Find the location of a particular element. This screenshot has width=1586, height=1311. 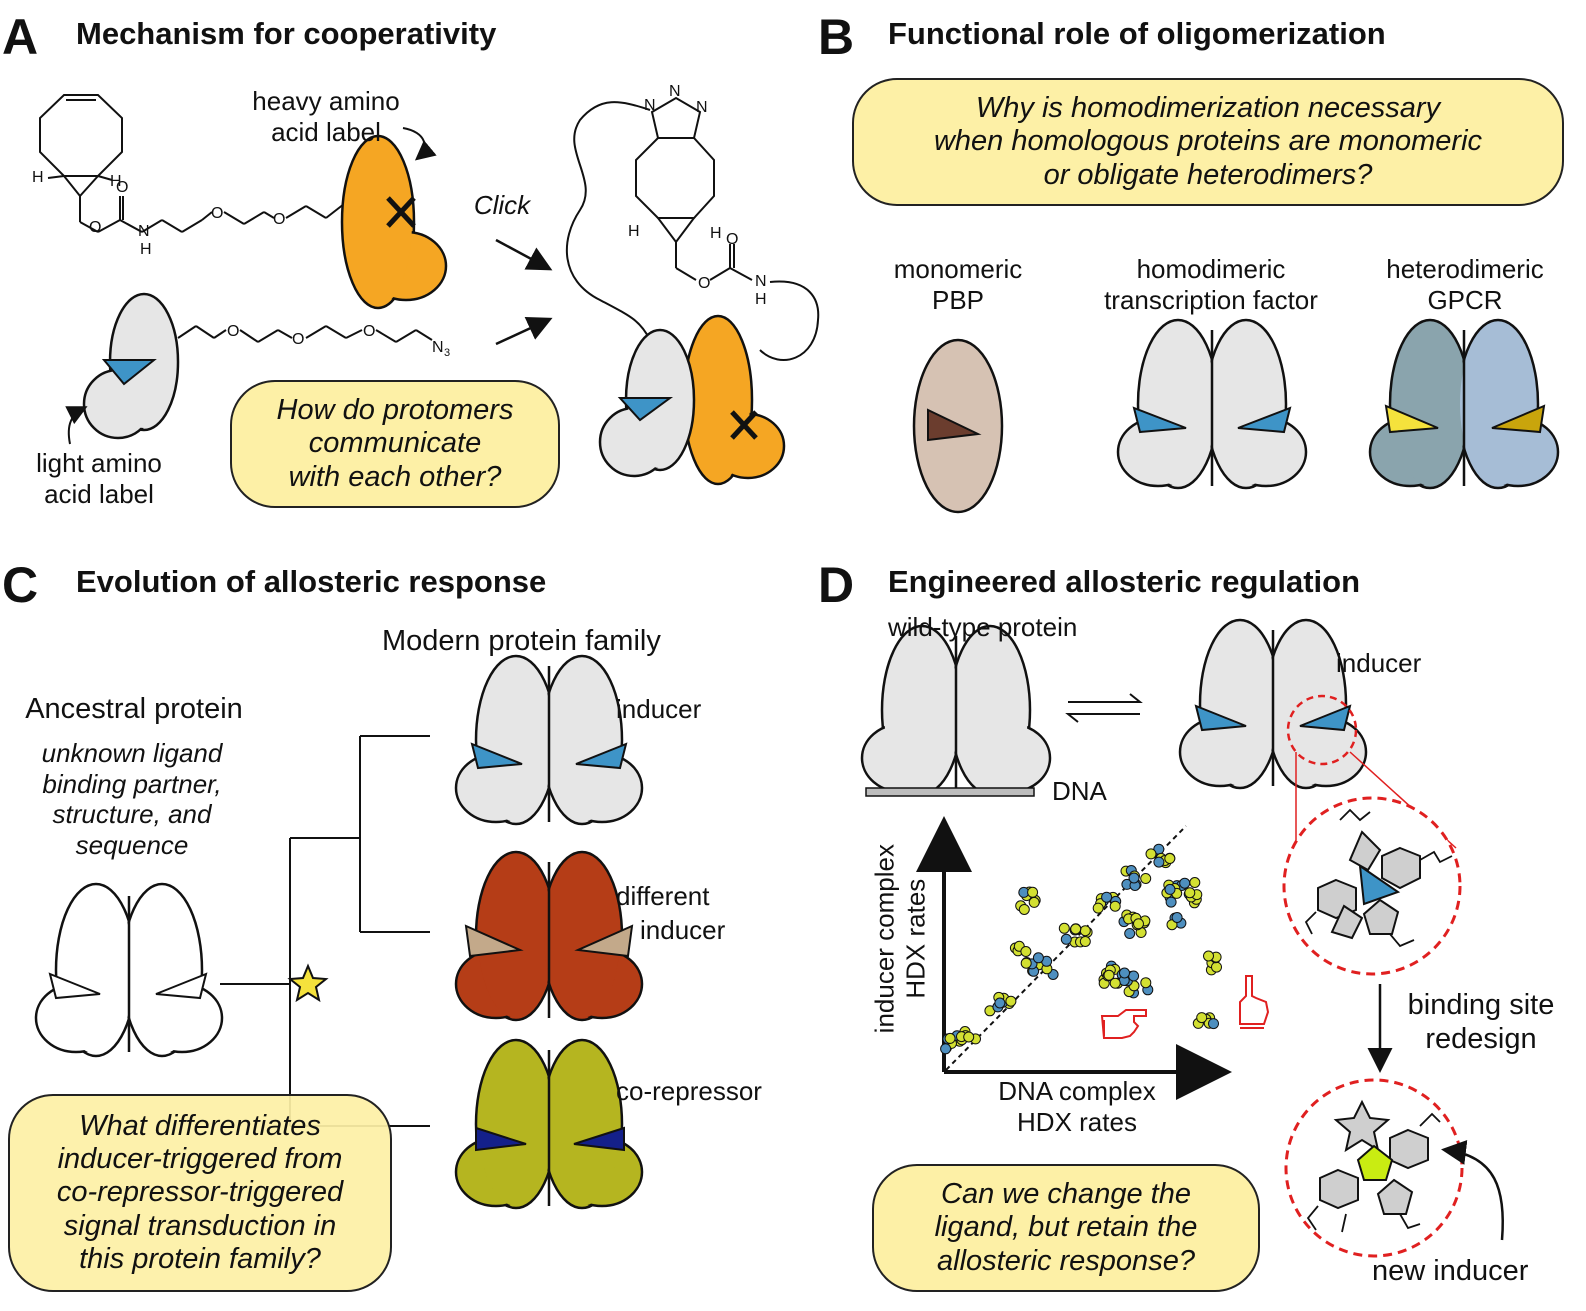

click-arrow-bottom is located at coordinates (524, 331).